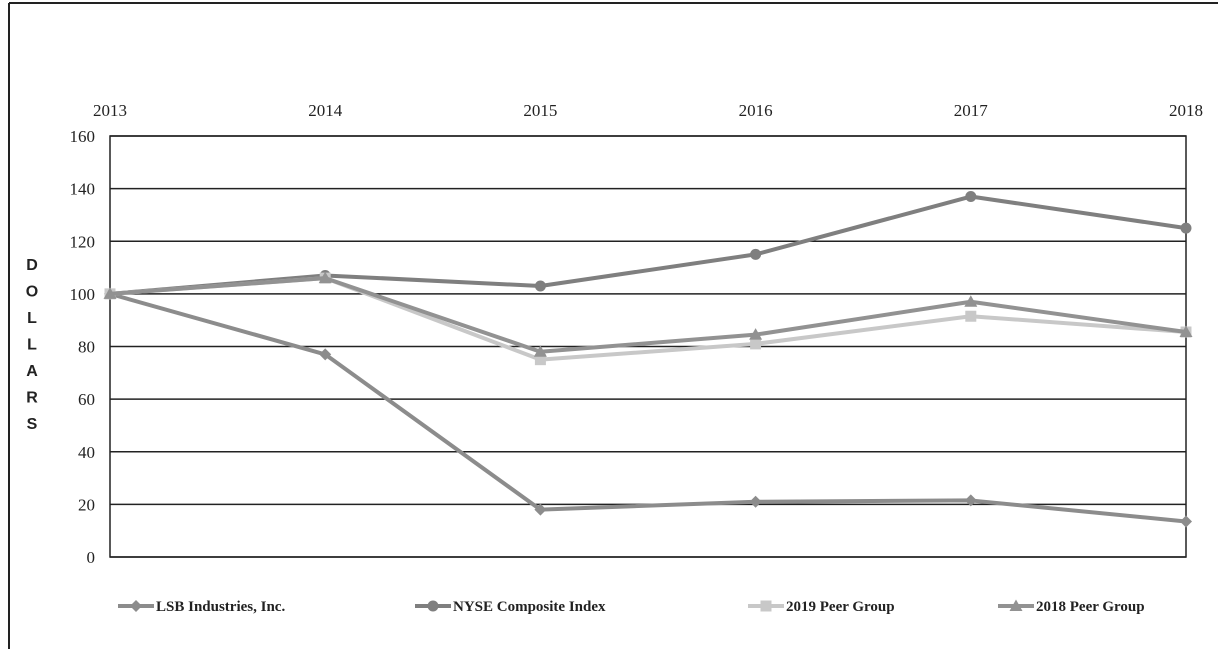 Image resolution: width=1218 pixels, height=649 pixels. Describe the element at coordinates (648, 110) in the screenshot. I see `x-axis-tick-labels: 2013 2014 2015 2016 2017 2018` at that location.